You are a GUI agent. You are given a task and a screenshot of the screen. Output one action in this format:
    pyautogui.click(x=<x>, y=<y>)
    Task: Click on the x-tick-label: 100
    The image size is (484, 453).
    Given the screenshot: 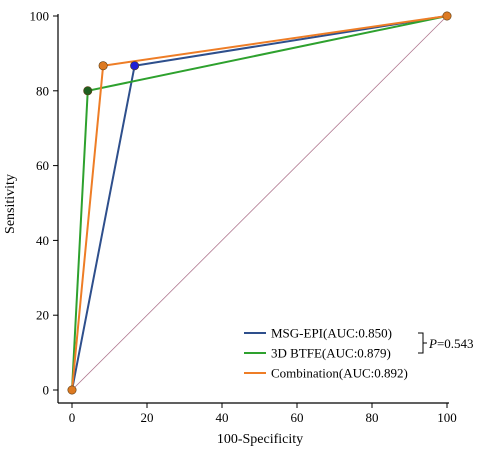 What is the action you would take?
    pyautogui.click(x=447, y=417)
    